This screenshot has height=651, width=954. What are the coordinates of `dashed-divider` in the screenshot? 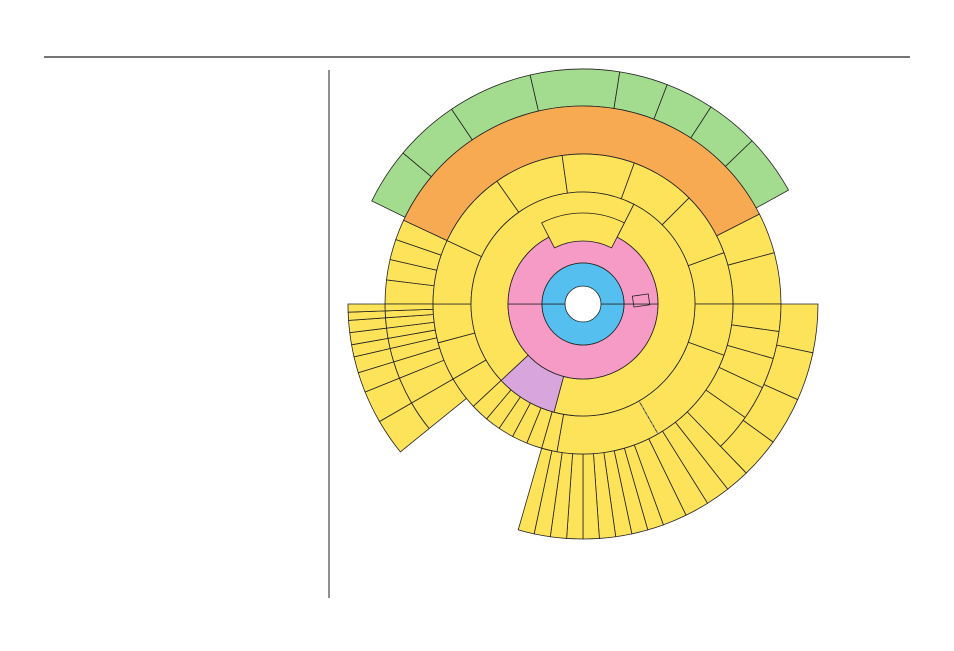 It's located at (648, 417).